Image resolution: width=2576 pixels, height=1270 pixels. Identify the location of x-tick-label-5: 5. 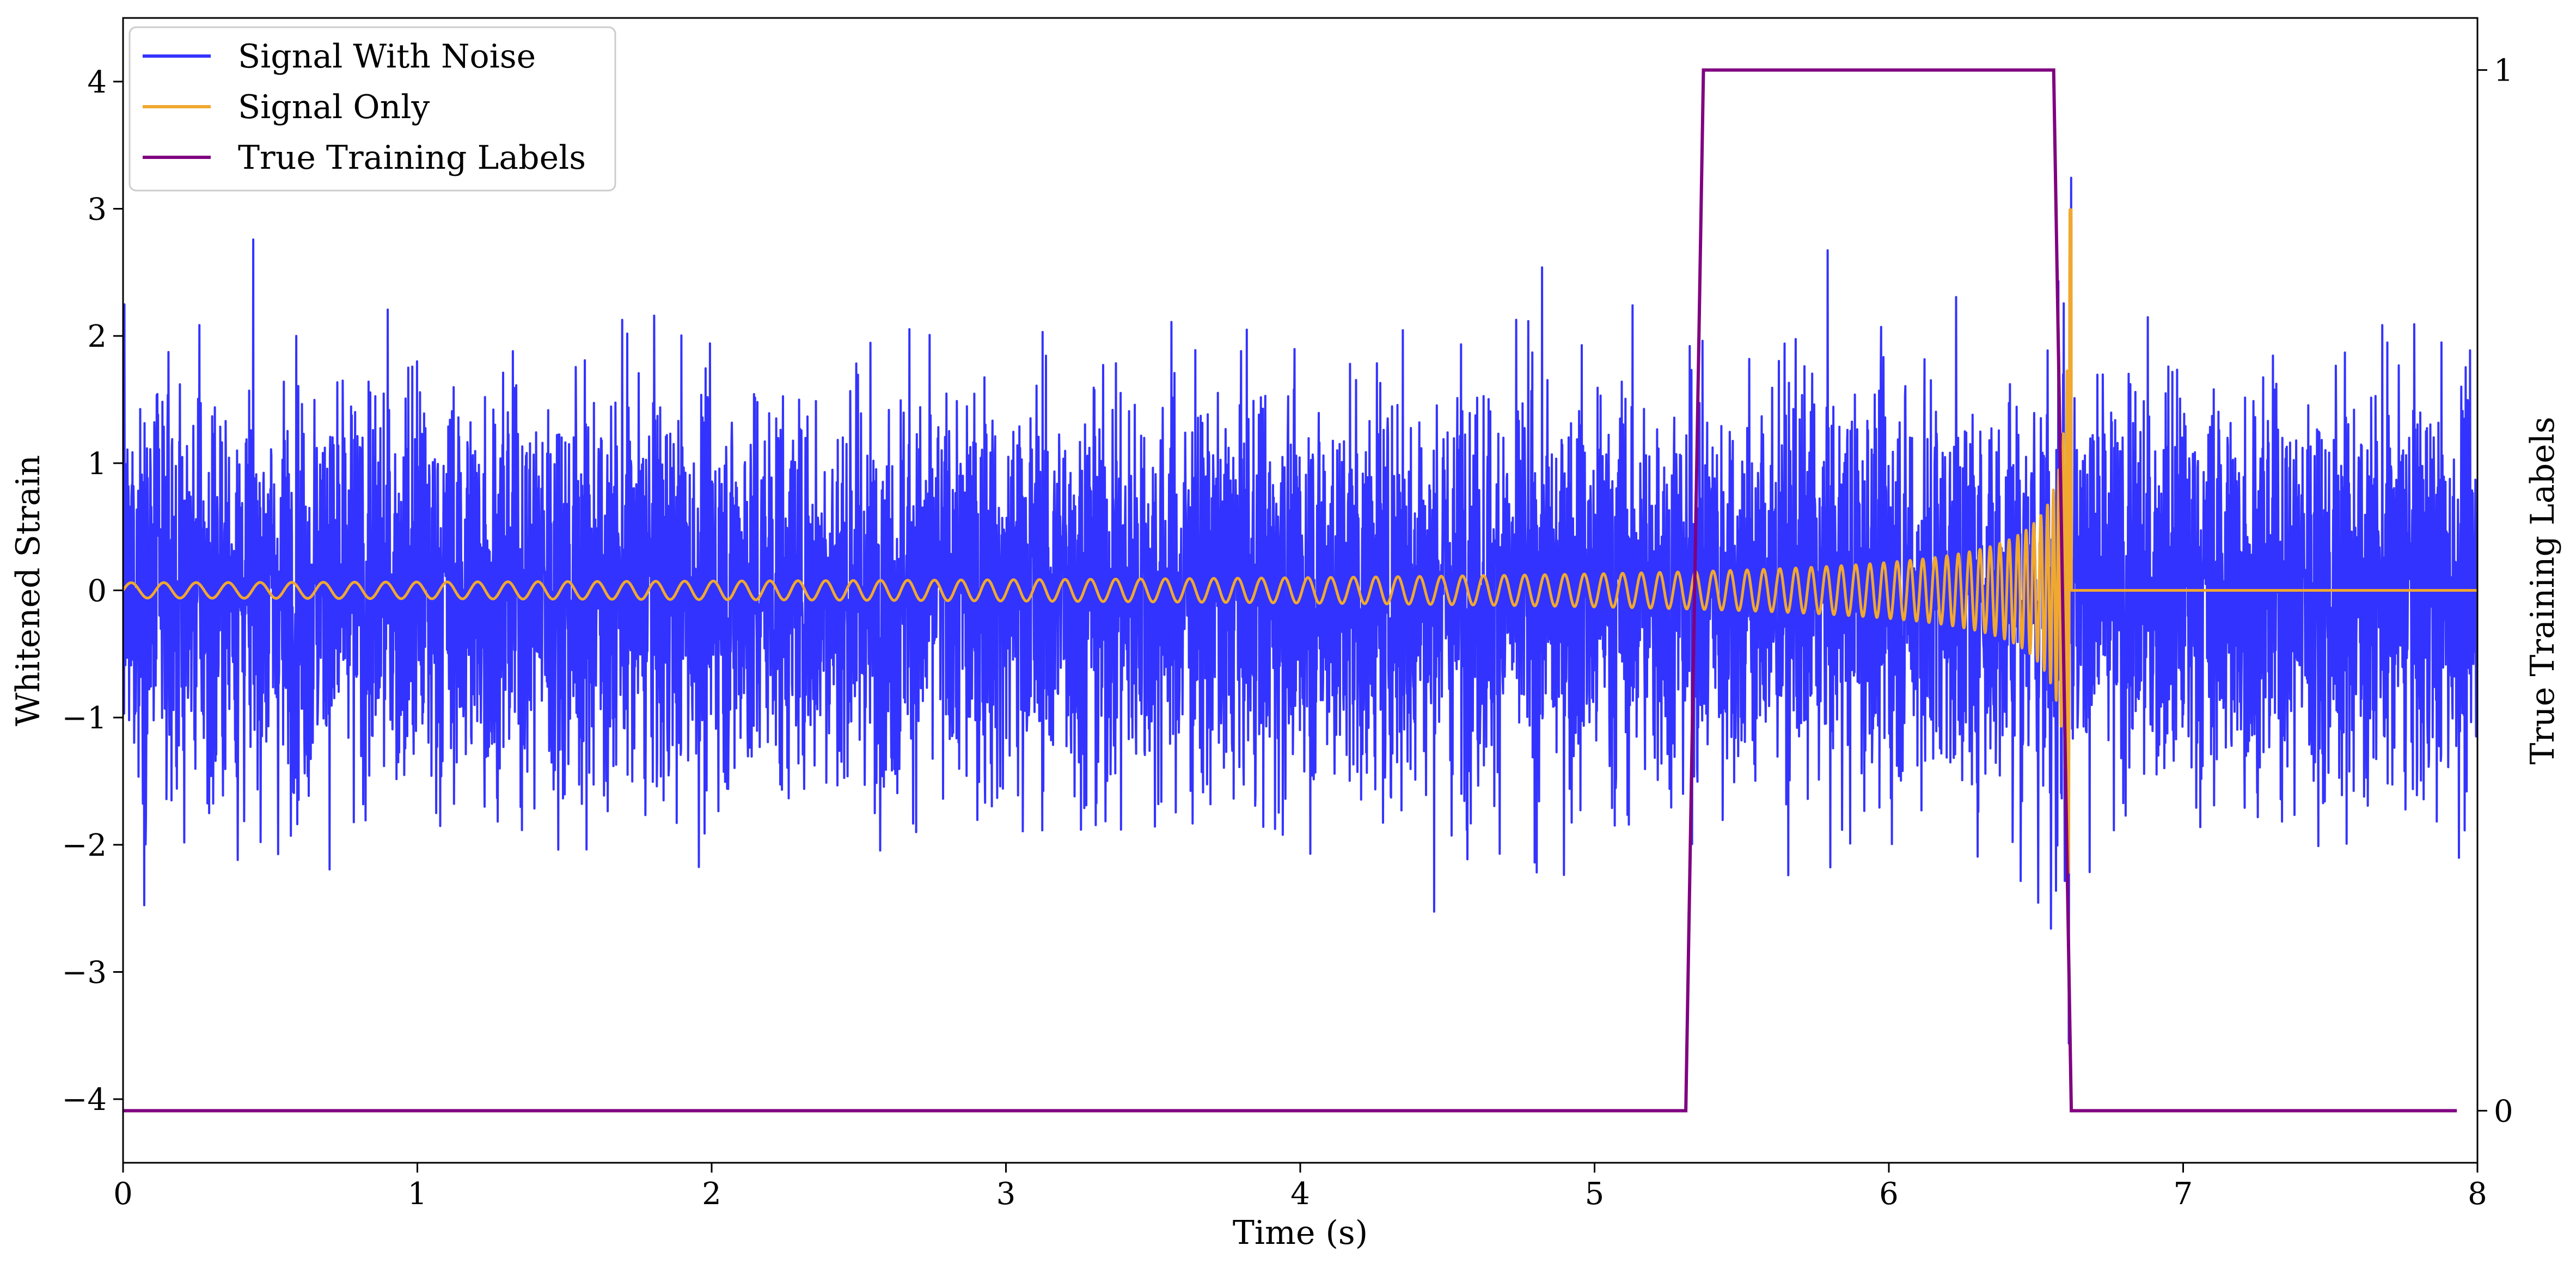
(1595, 1194).